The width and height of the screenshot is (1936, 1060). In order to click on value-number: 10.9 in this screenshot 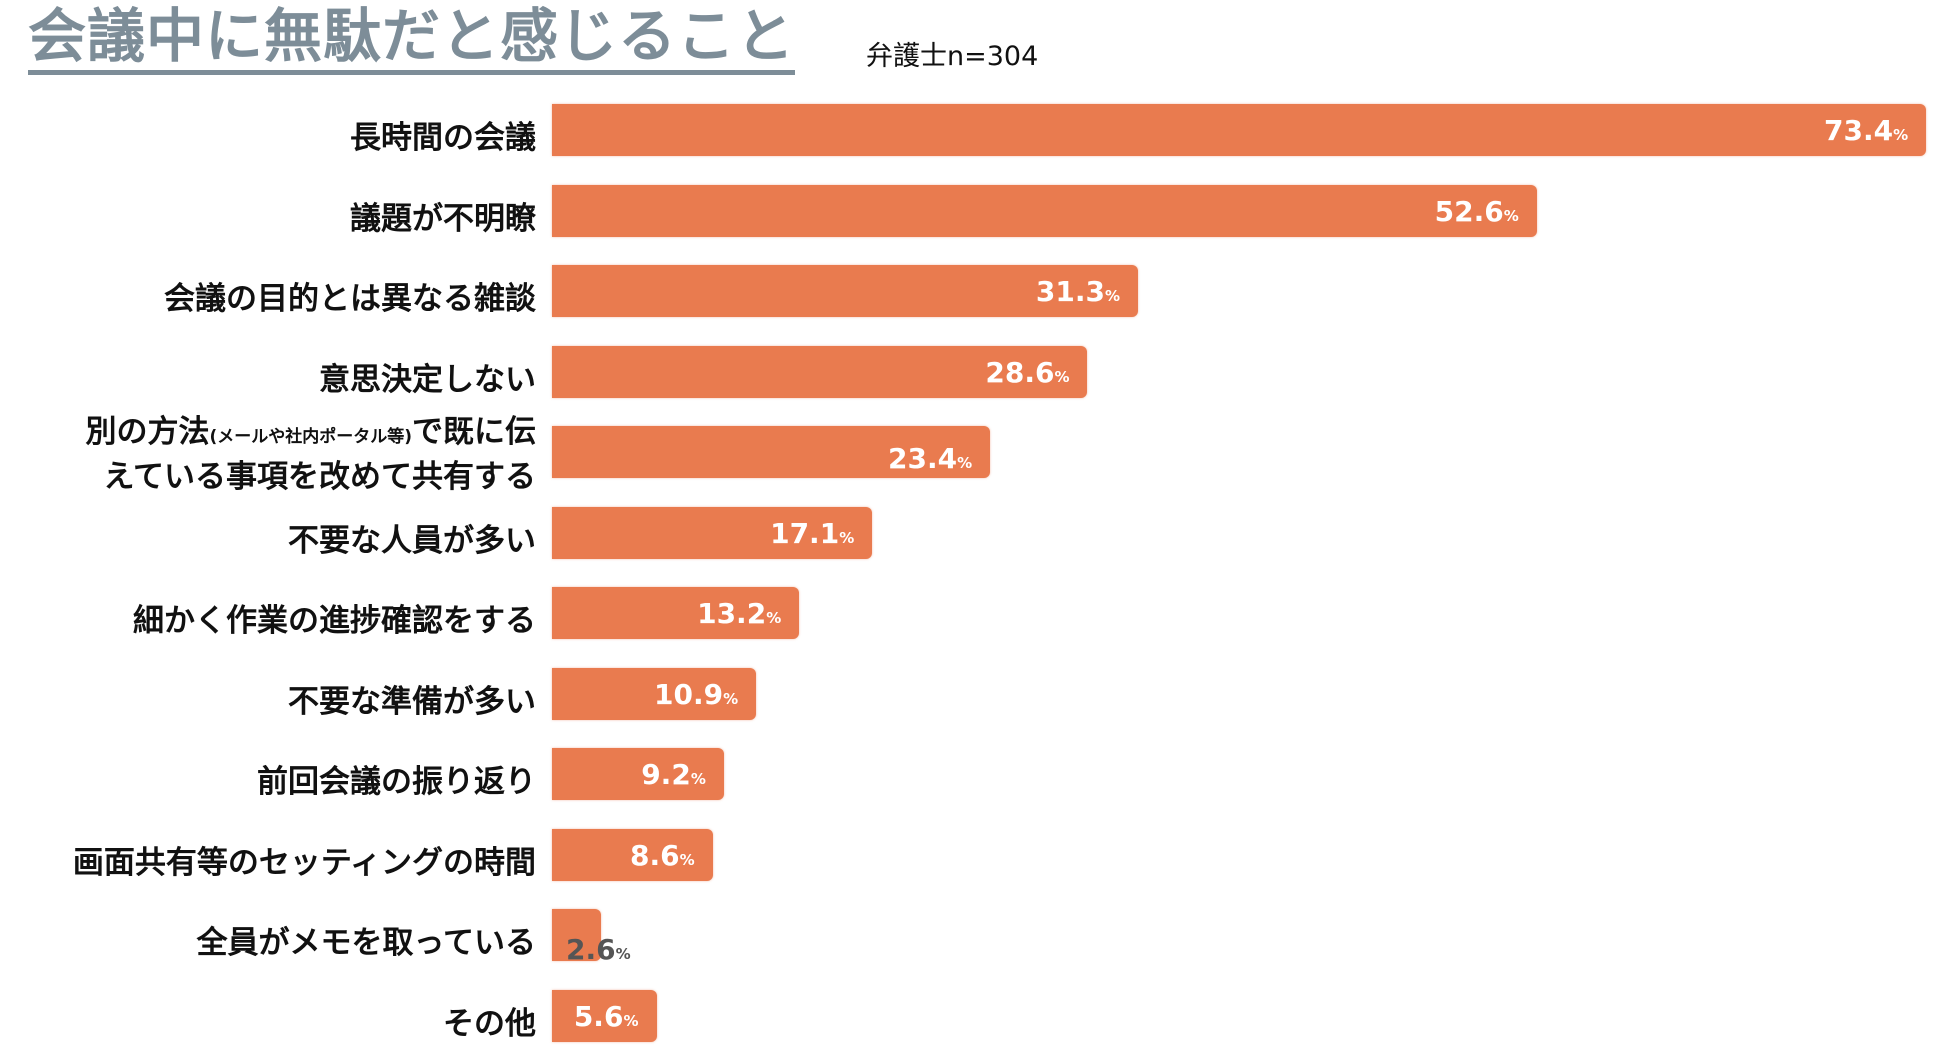, I will do `click(689, 694)`.